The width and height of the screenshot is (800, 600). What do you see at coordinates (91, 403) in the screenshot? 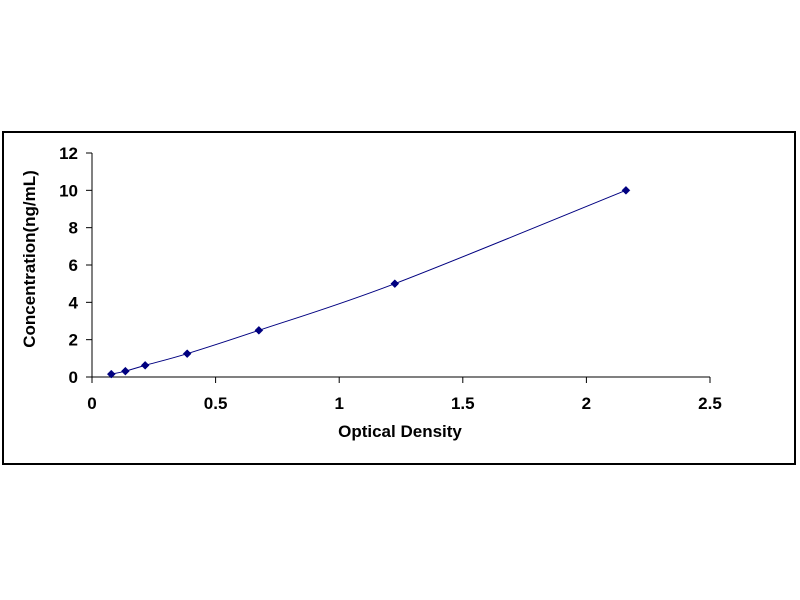
I see `x-tick-label: 0` at bounding box center [91, 403].